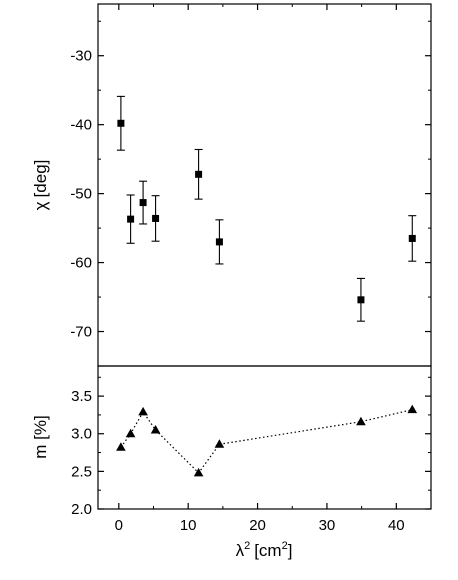 The height and width of the screenshot is (580, 458). Describe the element at coordinates (81, 194) in the screenshot. I see `chi-y-tick-label: -50` at that location.